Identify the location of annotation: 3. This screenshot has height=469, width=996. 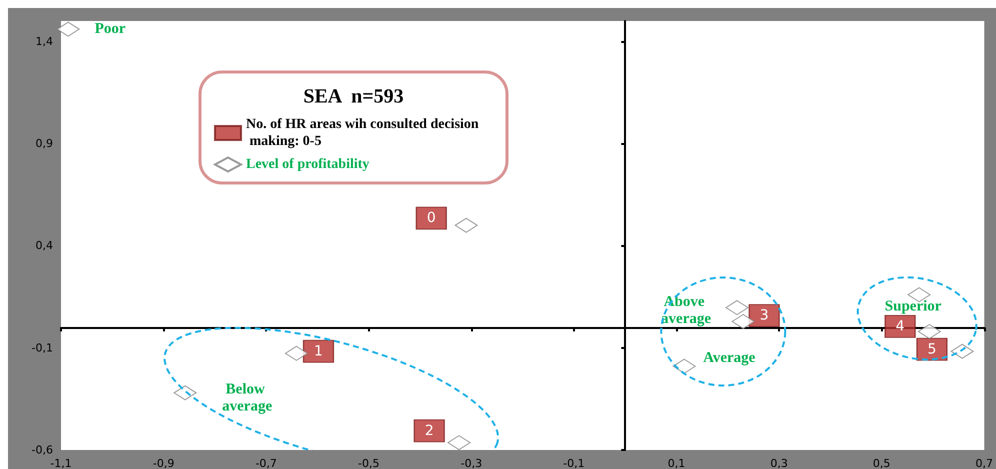
(764, 316).